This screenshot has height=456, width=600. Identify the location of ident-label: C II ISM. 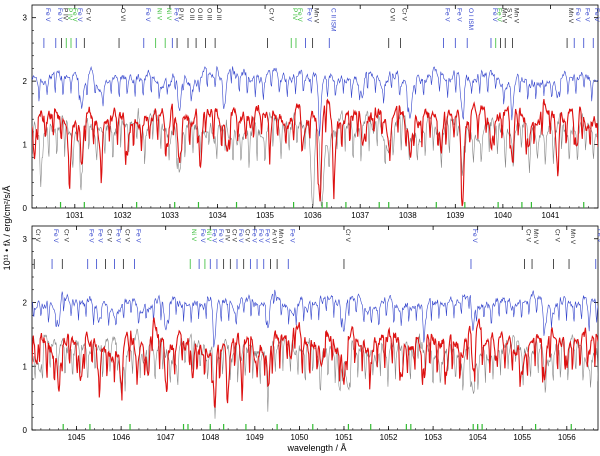
(332, 19).